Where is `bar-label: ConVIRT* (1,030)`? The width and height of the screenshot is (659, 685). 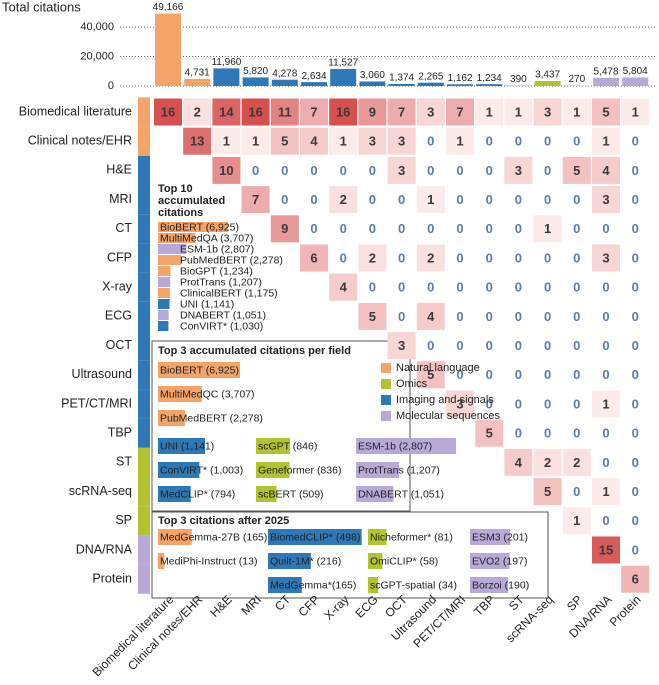
bar-label: ConVIRT* (1,030) is located at coordinates (221, 326).